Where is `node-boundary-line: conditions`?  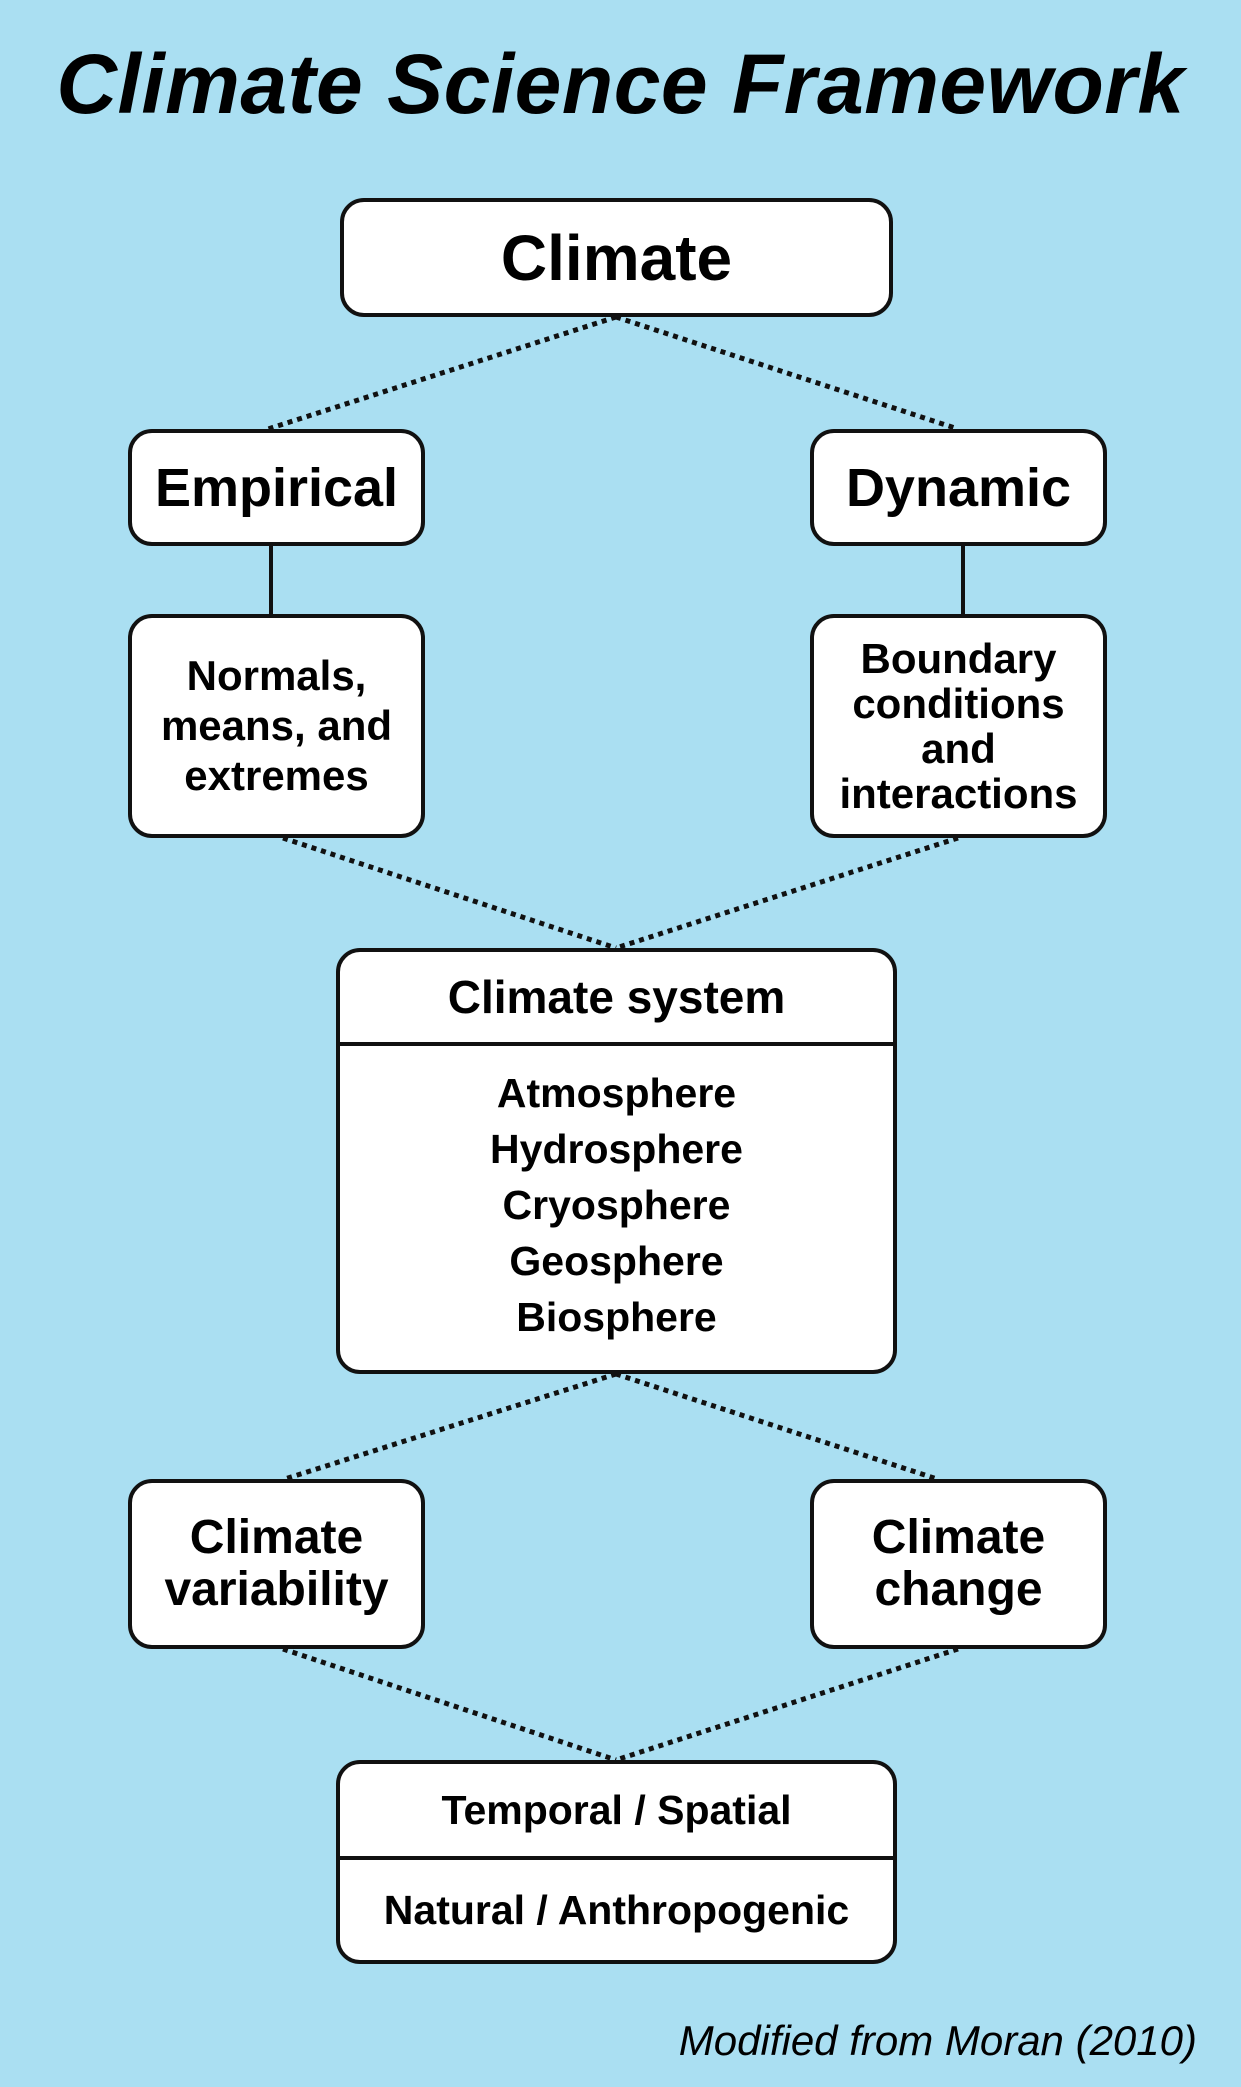
node-boundary-line: conditions is located at coordinates (958, 703).